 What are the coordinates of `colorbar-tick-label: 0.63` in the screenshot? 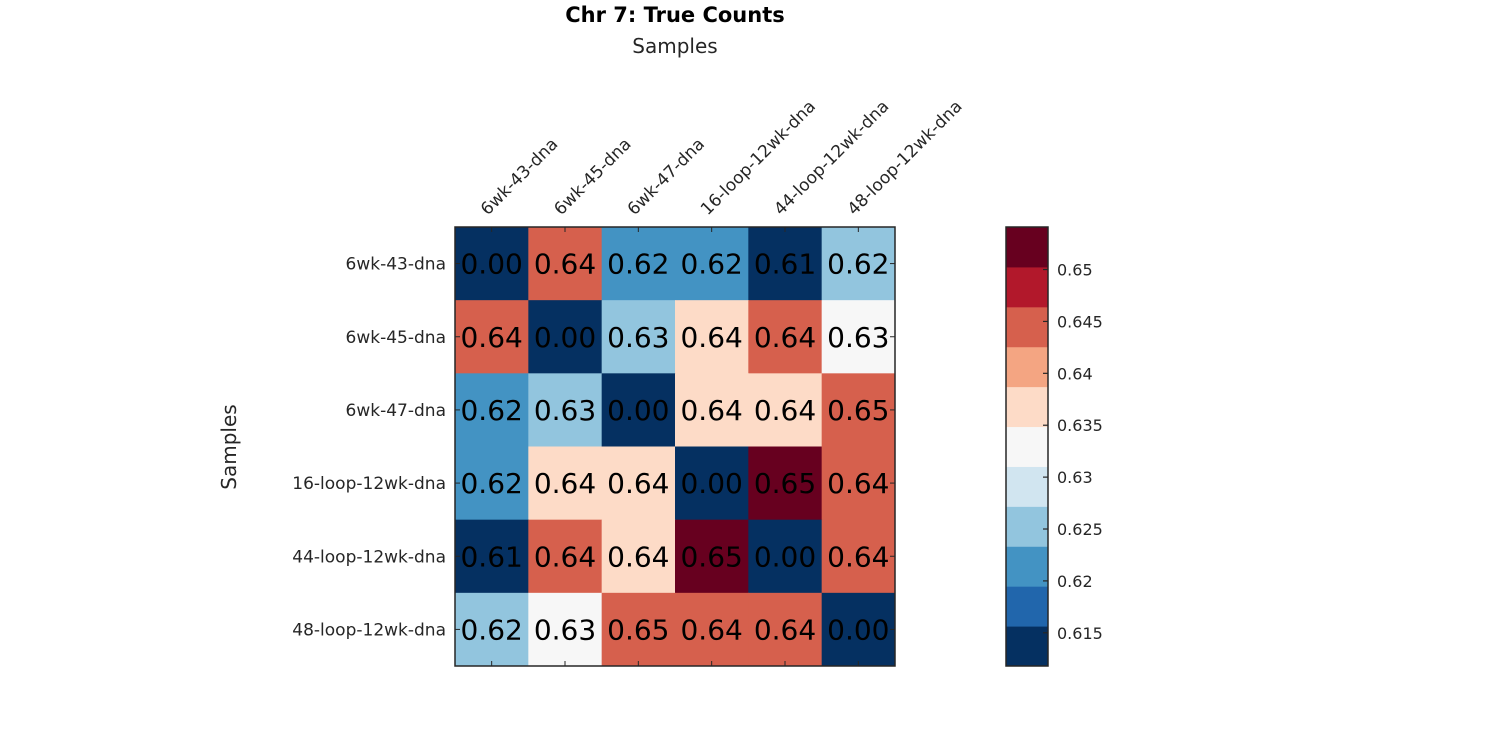 It's located at (1075, 477).